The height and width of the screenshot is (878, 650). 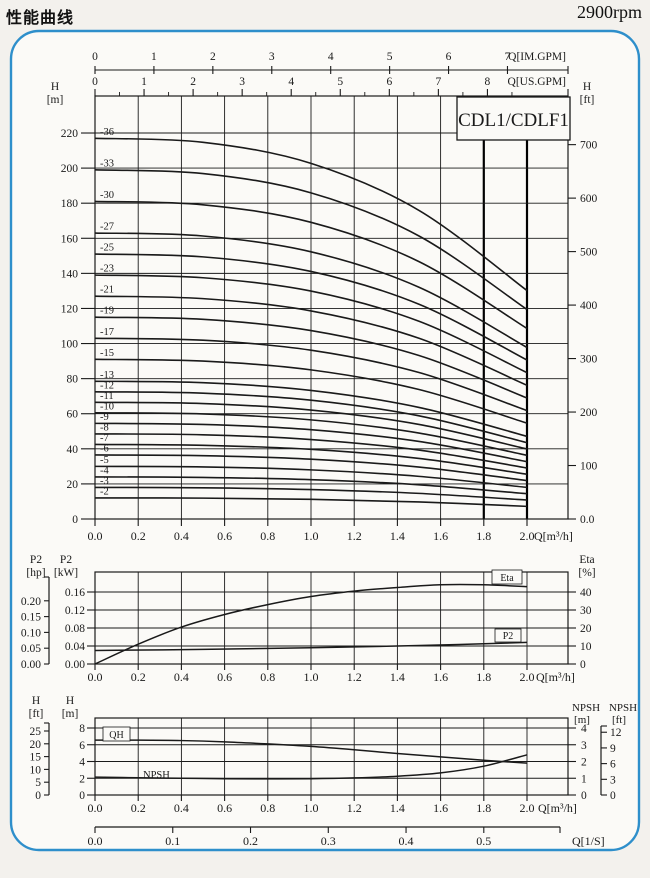 What do you see at coordinates (104, 481) in the screenshot?
I see `svg-text: -3` at bounding box center [104, 481].